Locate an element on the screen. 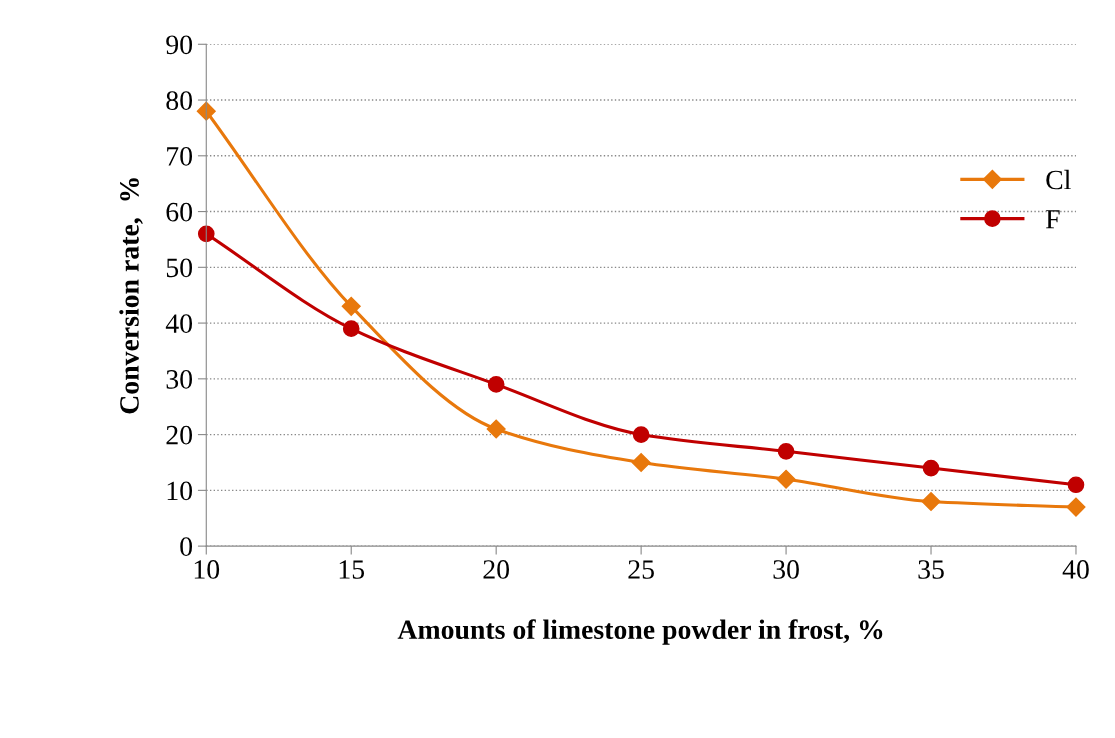  legend-label: Cl is located at coordinates (1058, 179).